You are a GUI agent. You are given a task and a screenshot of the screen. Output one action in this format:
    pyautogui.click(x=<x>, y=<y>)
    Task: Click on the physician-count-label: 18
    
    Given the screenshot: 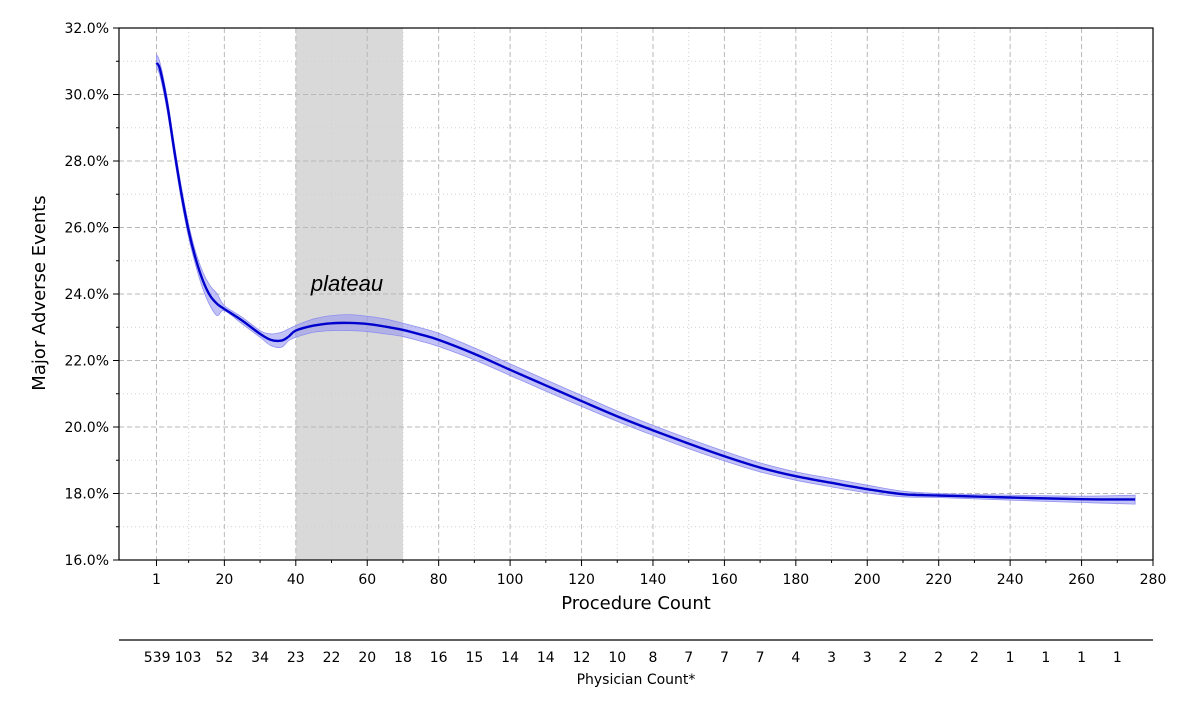 What is the action you would take?
    pyautogui.click(x=403, y=658)
    